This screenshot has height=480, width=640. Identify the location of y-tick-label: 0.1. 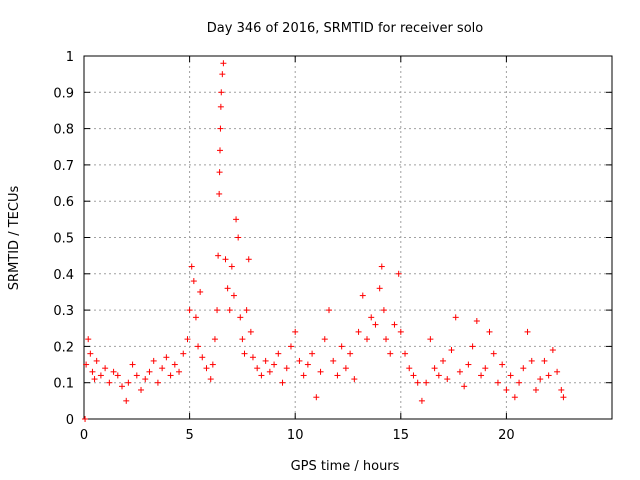
(63, 384).